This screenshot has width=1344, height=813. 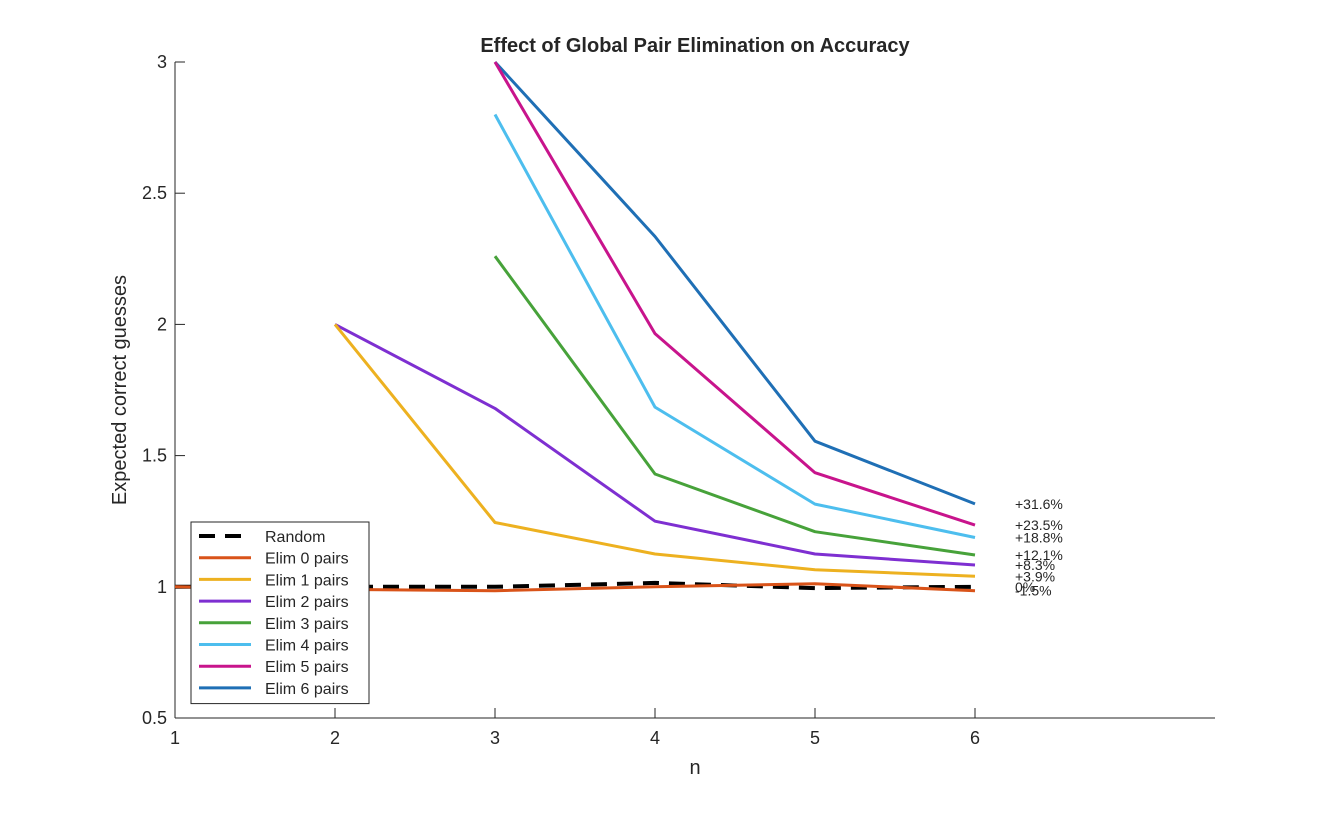 What do you see at coordinates (1039, 504) in the screenshot?
I see `percent-annotation: +31.6%` at bounding box center [1039, 504].